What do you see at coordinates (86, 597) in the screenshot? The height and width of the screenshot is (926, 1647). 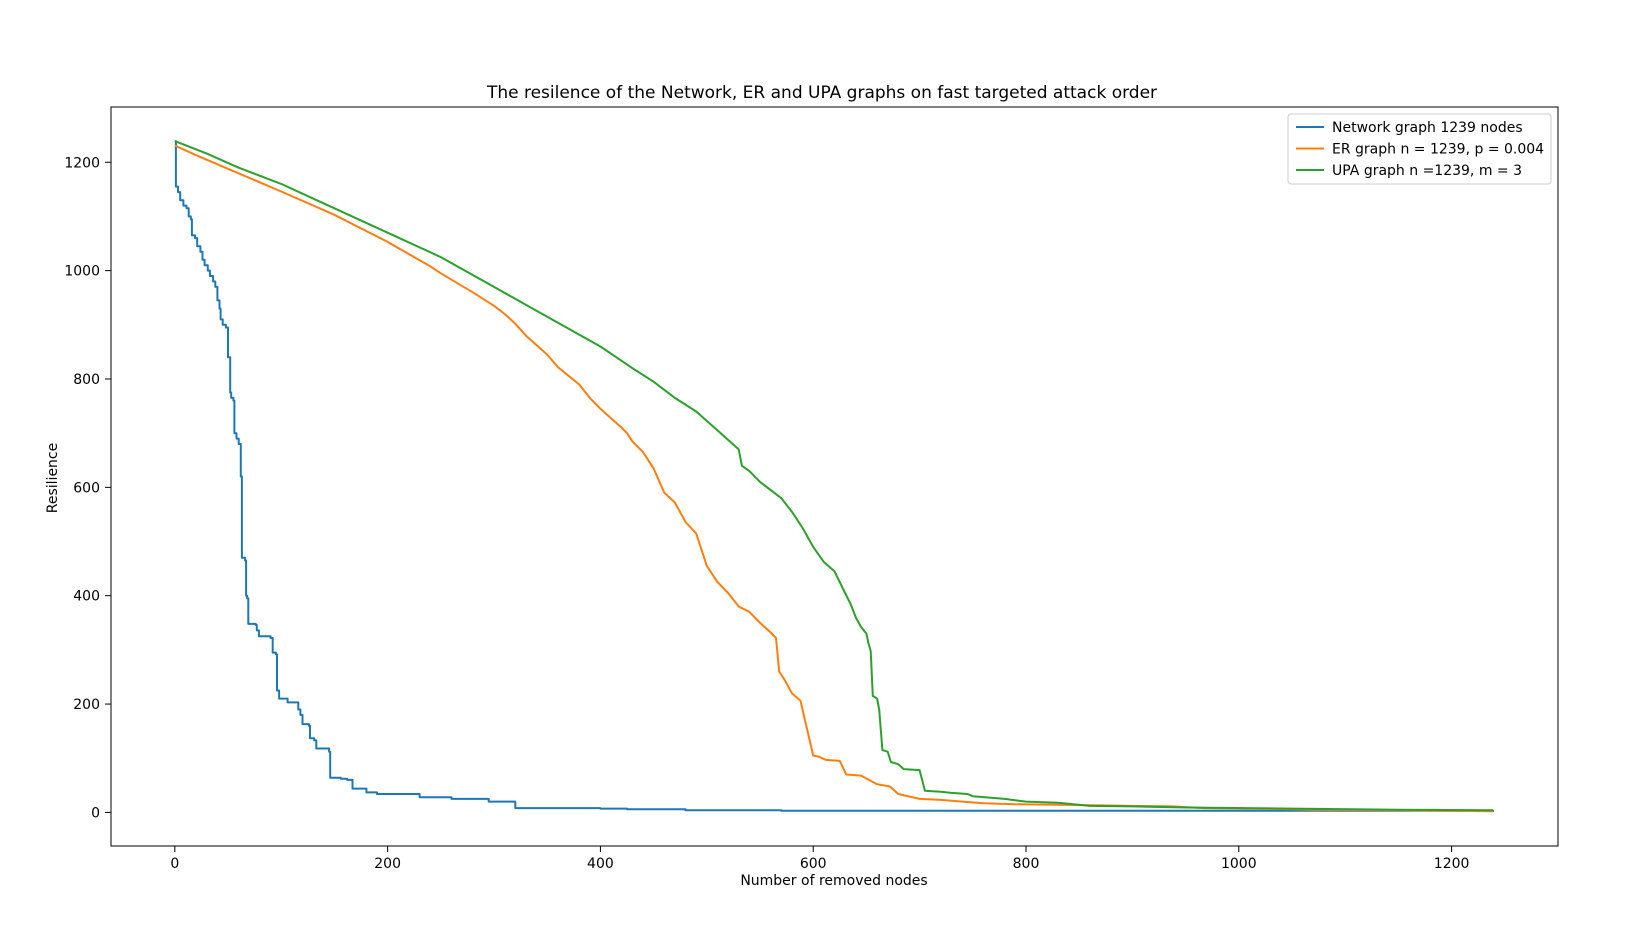 I see `y-tick-label: 400` at bounding box center [86, 597].